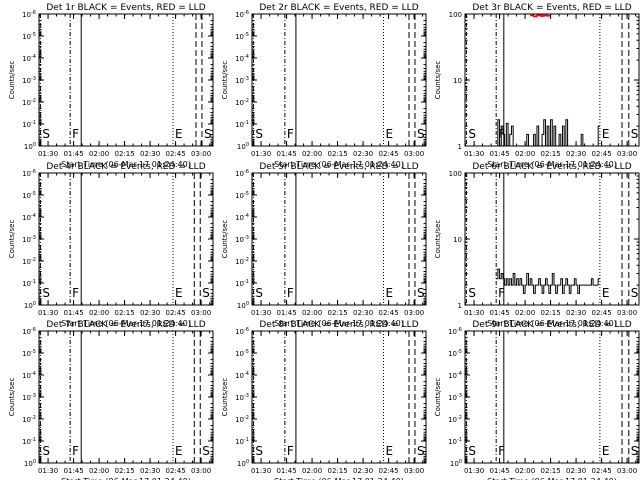 This screenshot has width=640, height=480. Describe the element at coordinates (242, 58) in the screenshot. I see `det2r-ytick-label: 10⁻⁴` at that location.